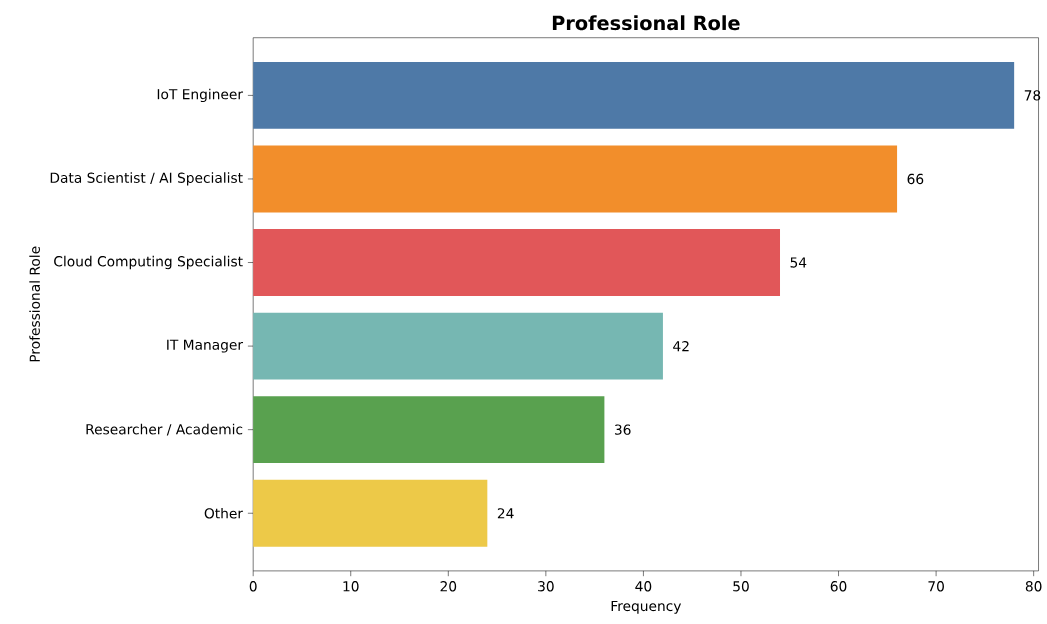  I want to click on x-tick-label: 30, so click(546, 586).